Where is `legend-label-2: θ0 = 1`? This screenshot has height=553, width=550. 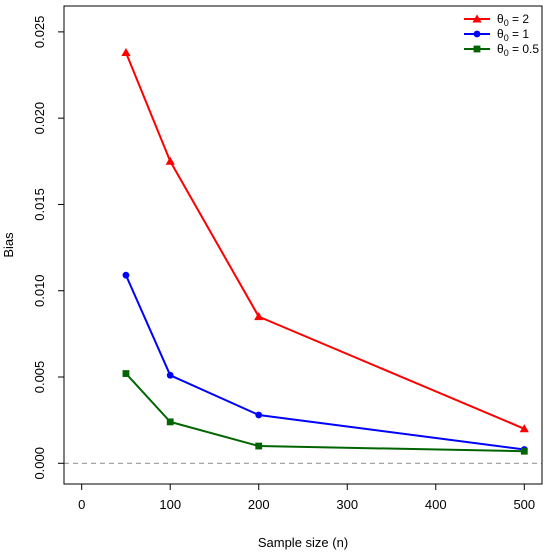
legend-label-2: θ0 = 1 is located at coordinates (513, 35).